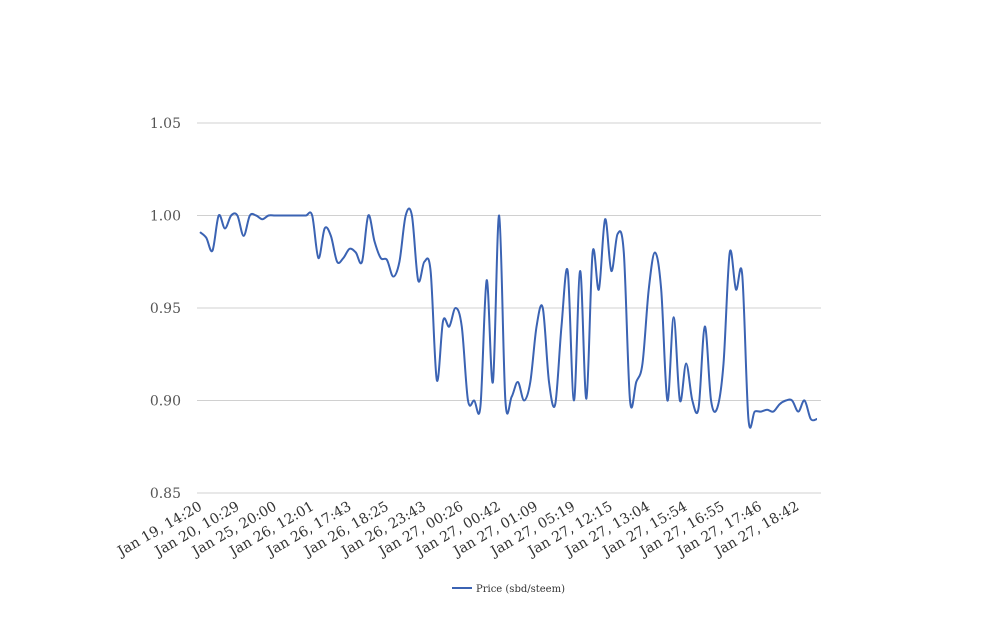  Describe the element at coordinates (165, 124) in the screenshot. I see `y-tick-label: 1.05` at that location.